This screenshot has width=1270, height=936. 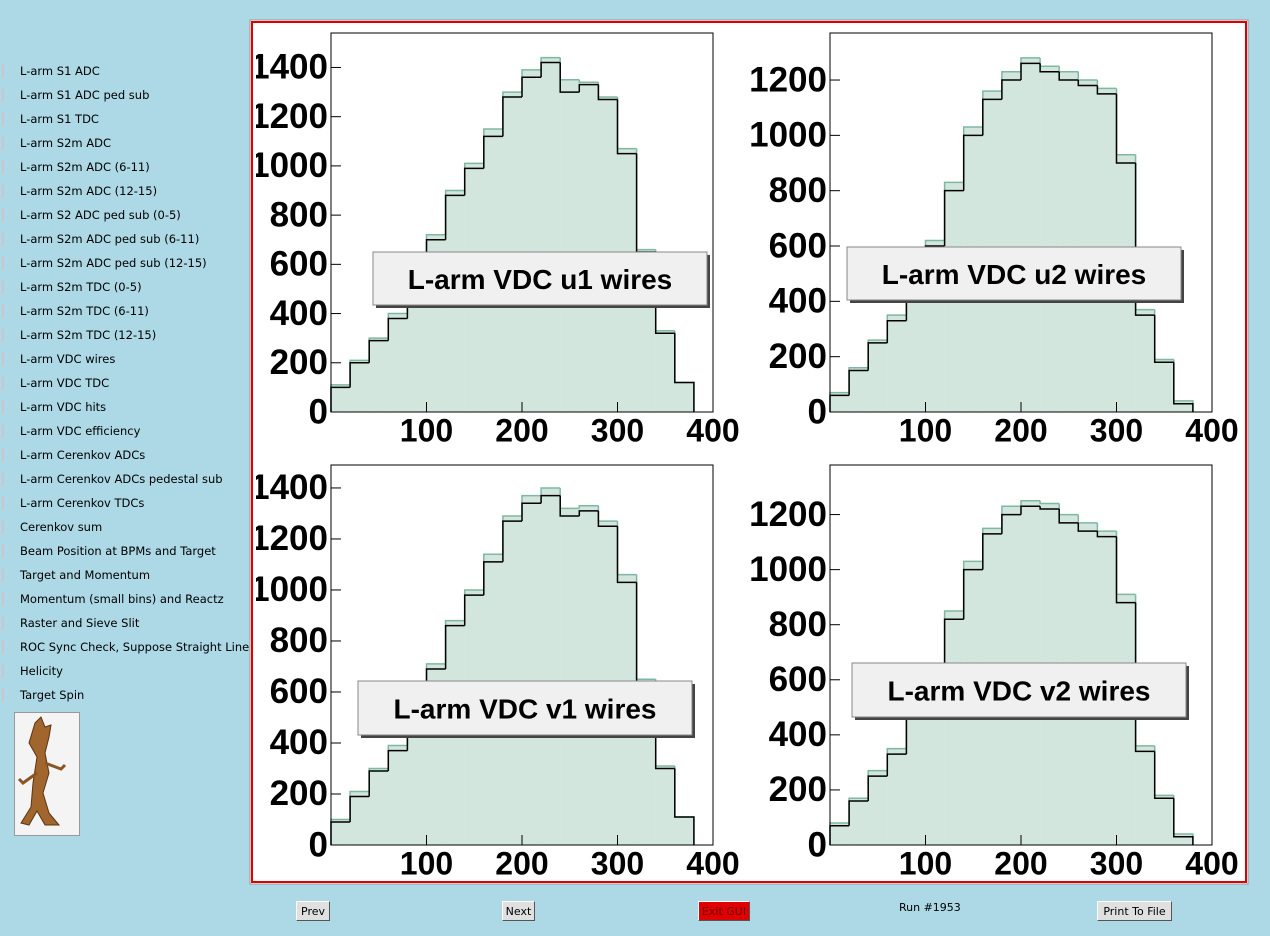 I want to click on print-button: Print To File, so click(x=1134, y=911).